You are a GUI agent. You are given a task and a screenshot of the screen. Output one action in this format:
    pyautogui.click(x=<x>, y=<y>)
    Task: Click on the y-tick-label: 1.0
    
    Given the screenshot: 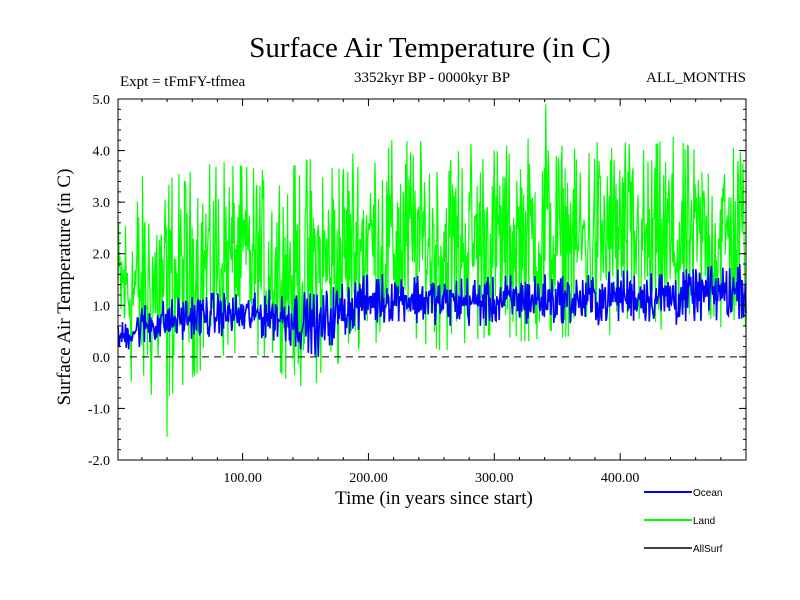 What is the action you would take?
    pyautogui.click(x=102, y=306)
    